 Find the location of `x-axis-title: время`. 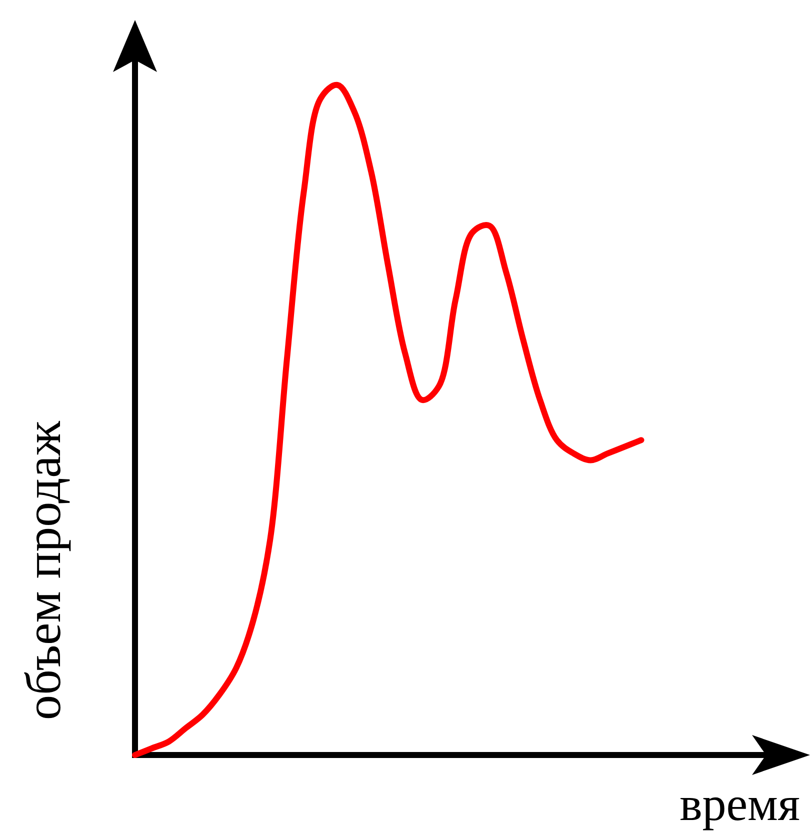

x-axis-title: время is located at coordinates (740, 804).